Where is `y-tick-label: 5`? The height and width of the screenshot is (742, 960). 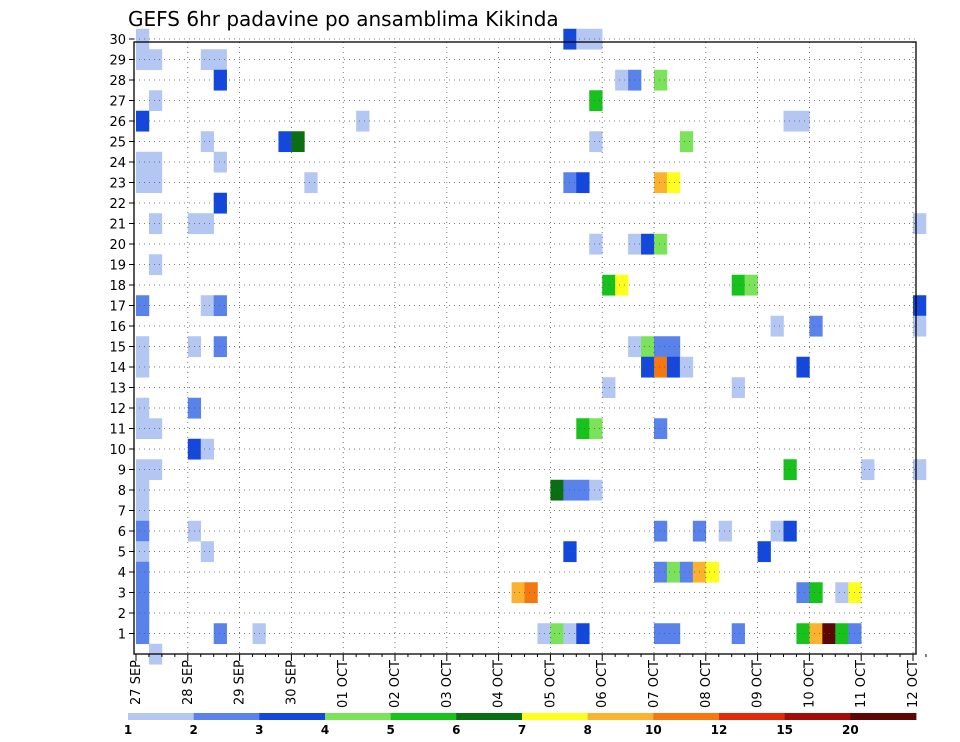 y-tick-label: 5 is located at coordinates (122, 553).